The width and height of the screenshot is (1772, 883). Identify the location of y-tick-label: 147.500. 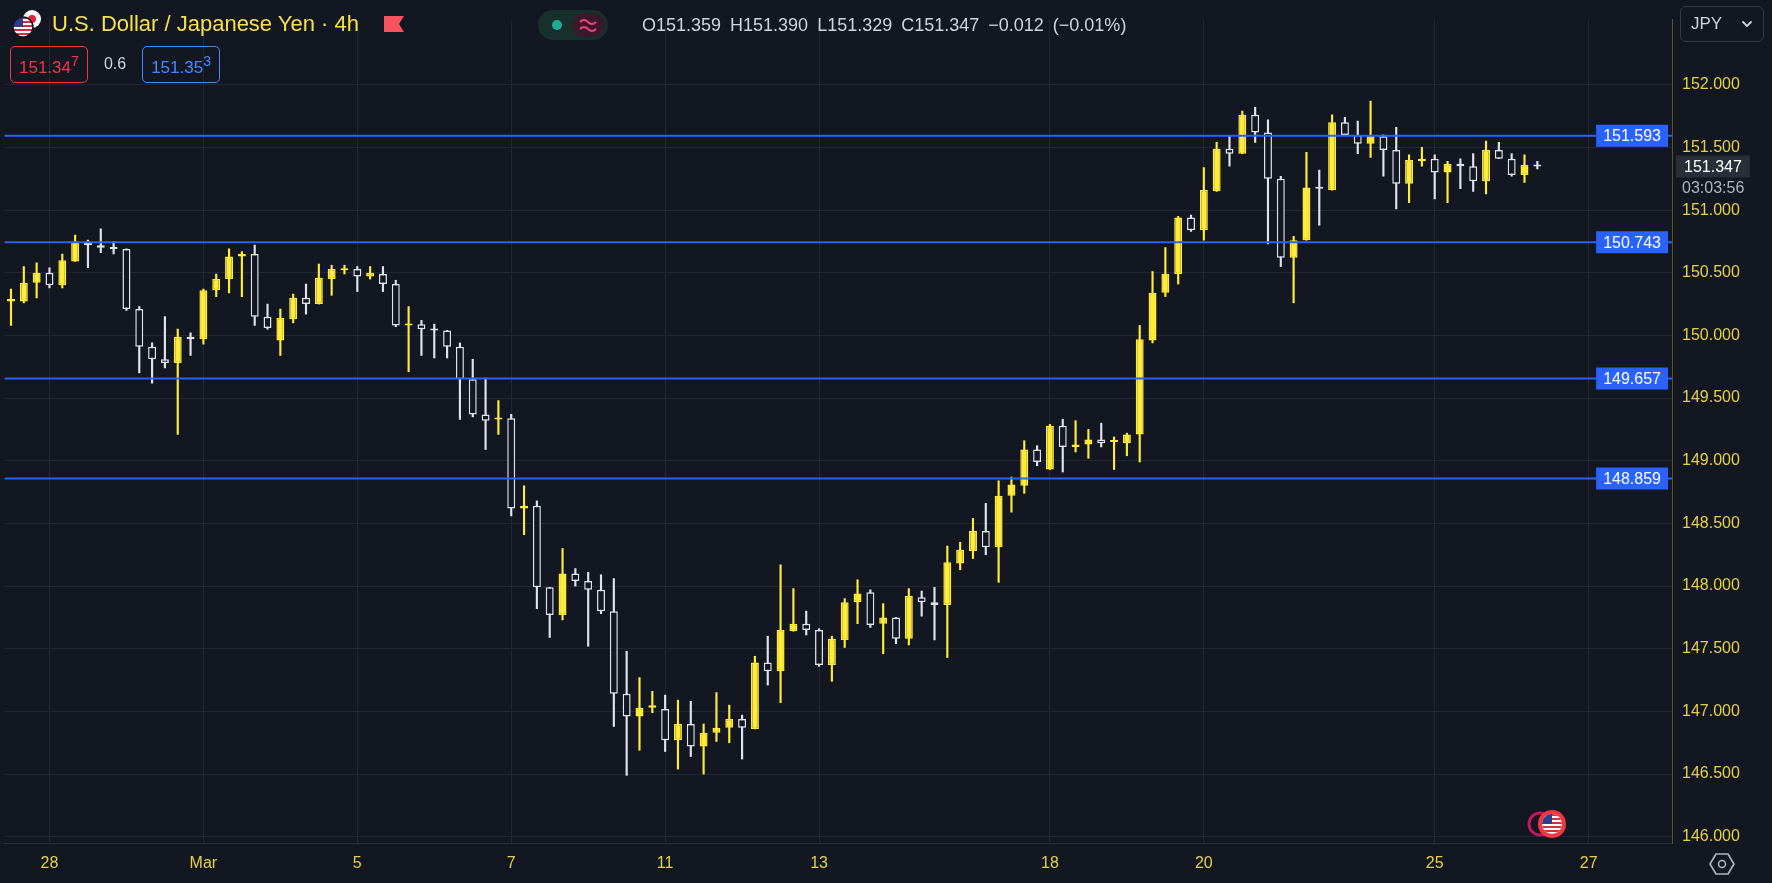
(1711, 648).